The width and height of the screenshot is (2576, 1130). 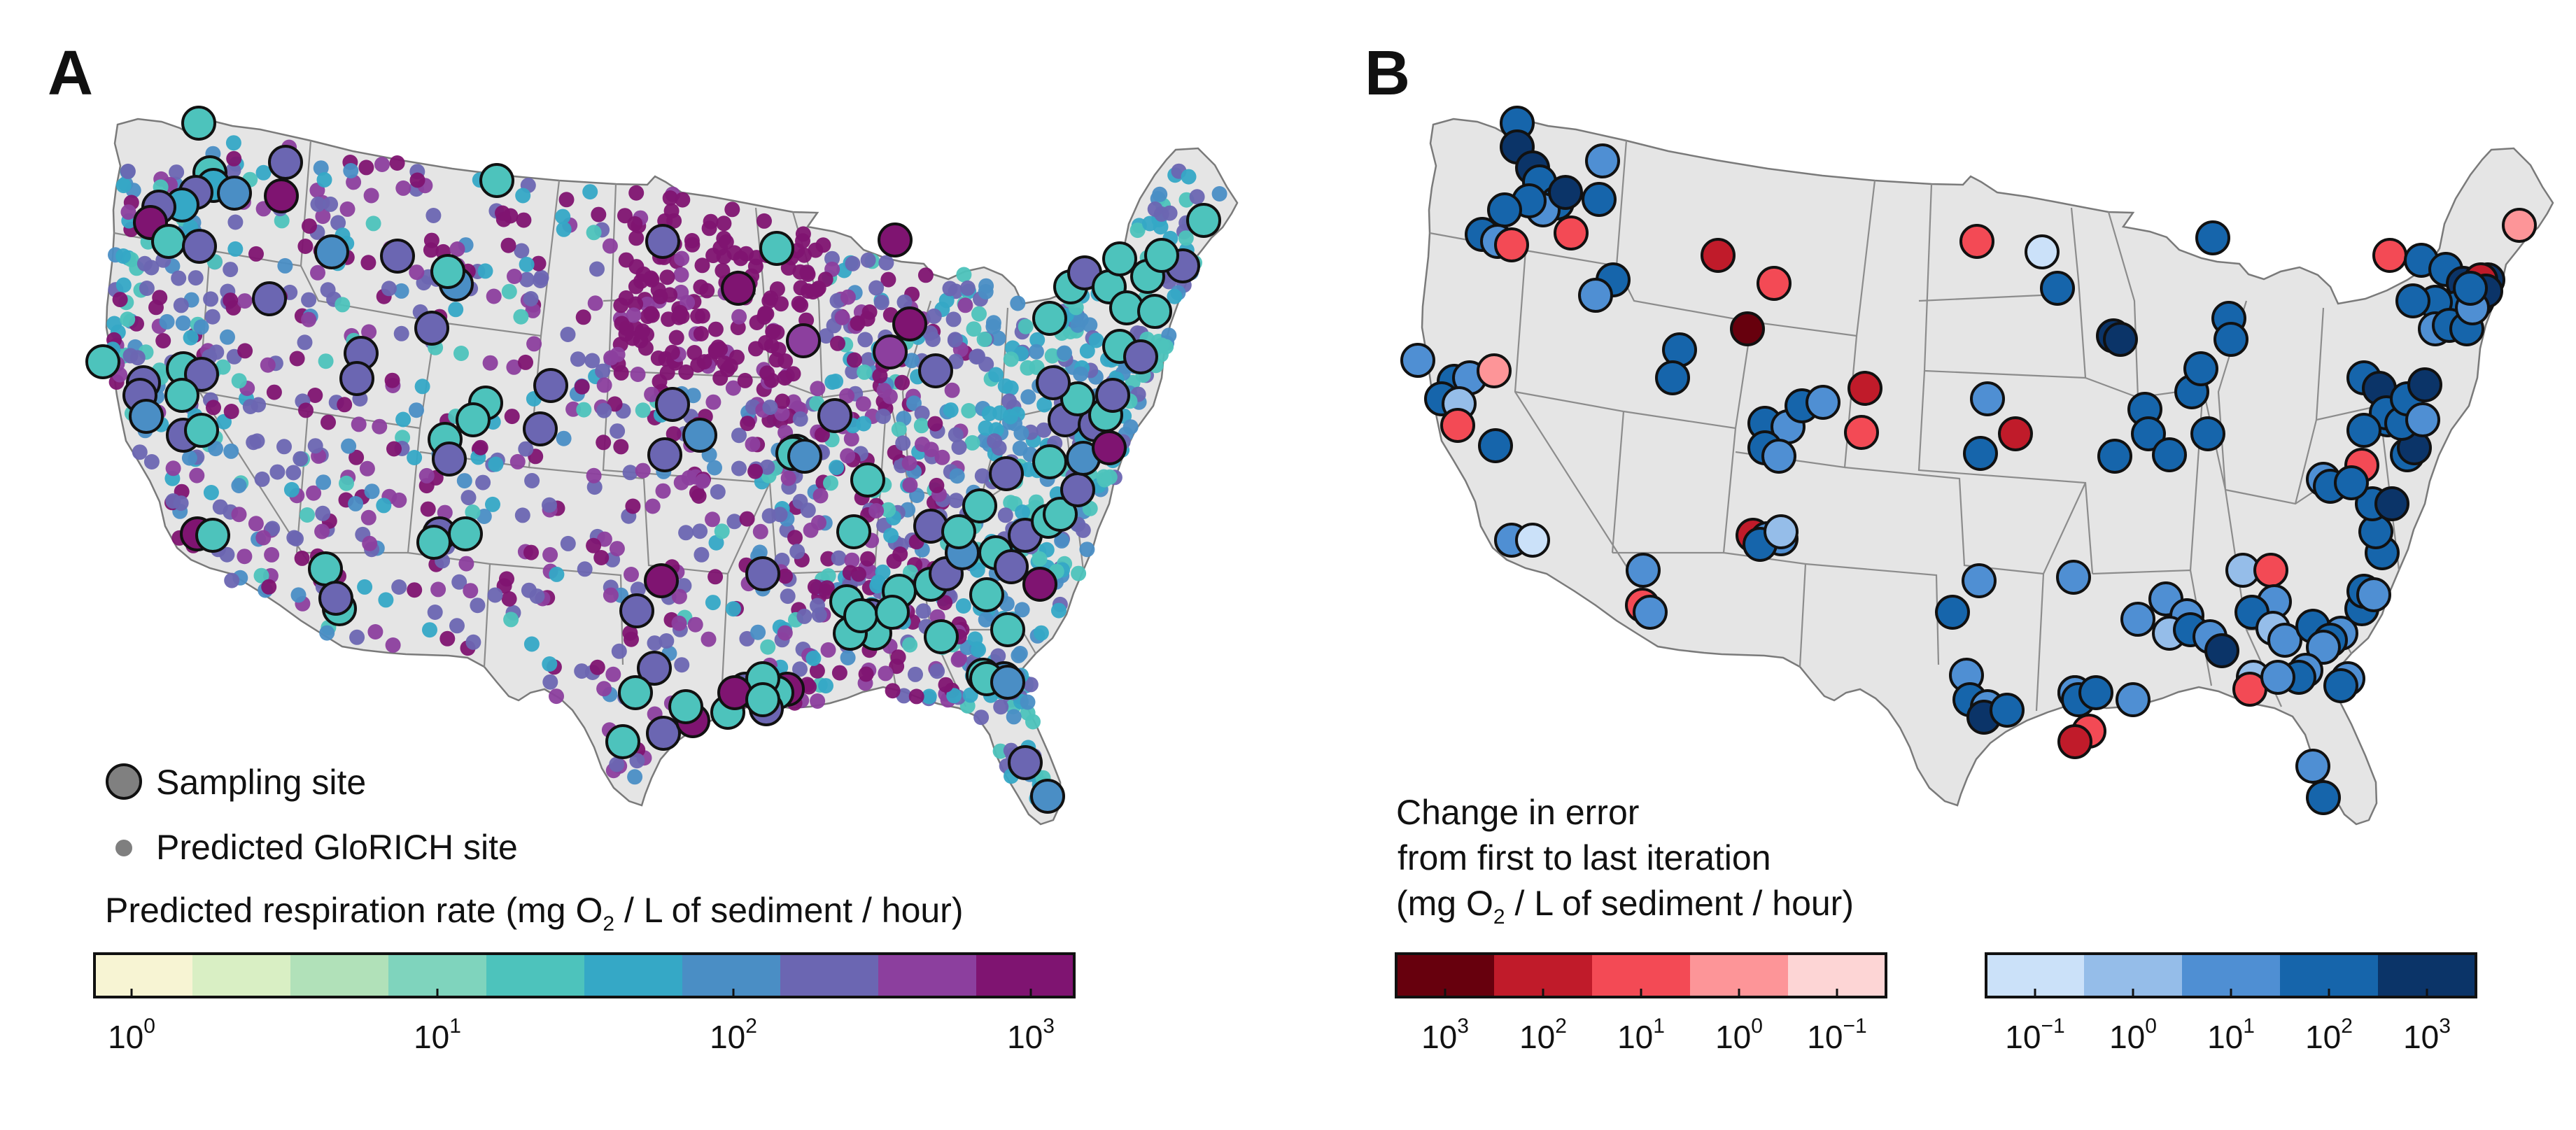 I want to click on colorbar-b-tick-label: 10⁰, so click(x=2133, y=1035).